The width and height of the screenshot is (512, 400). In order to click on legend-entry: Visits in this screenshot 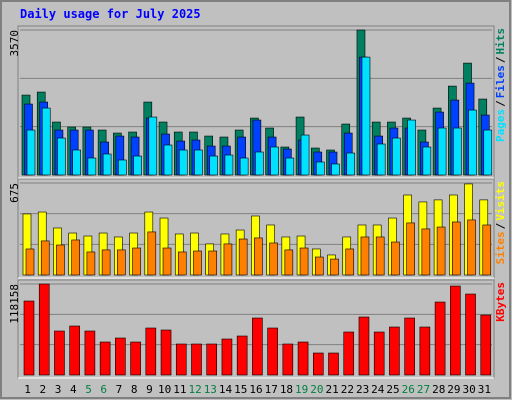, I will do `click(500, 201)`.